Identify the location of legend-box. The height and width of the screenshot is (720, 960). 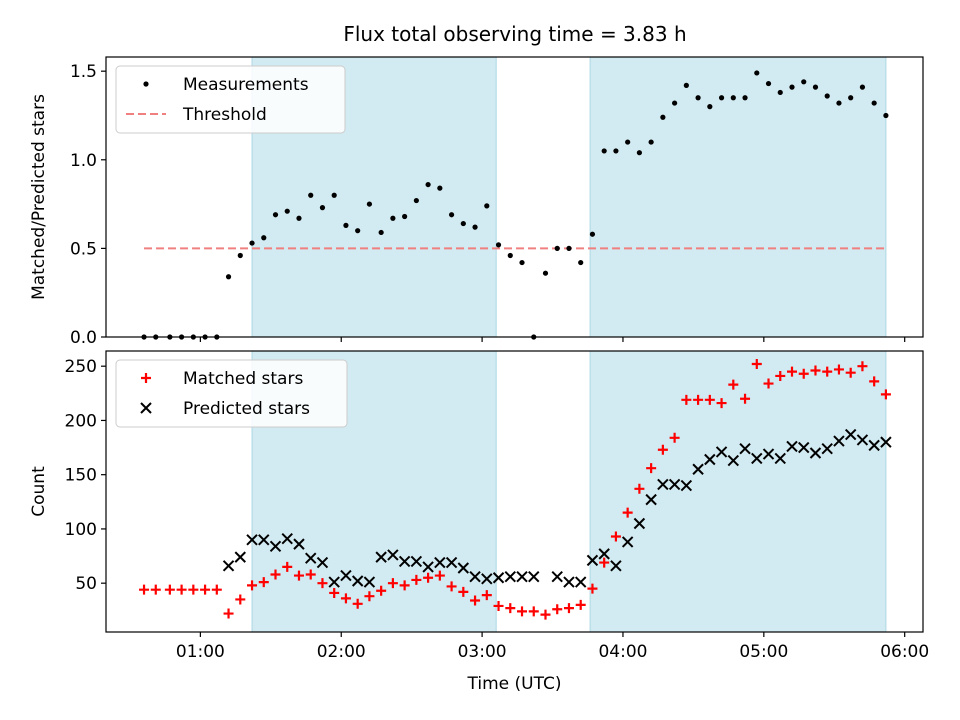
(231, 393).